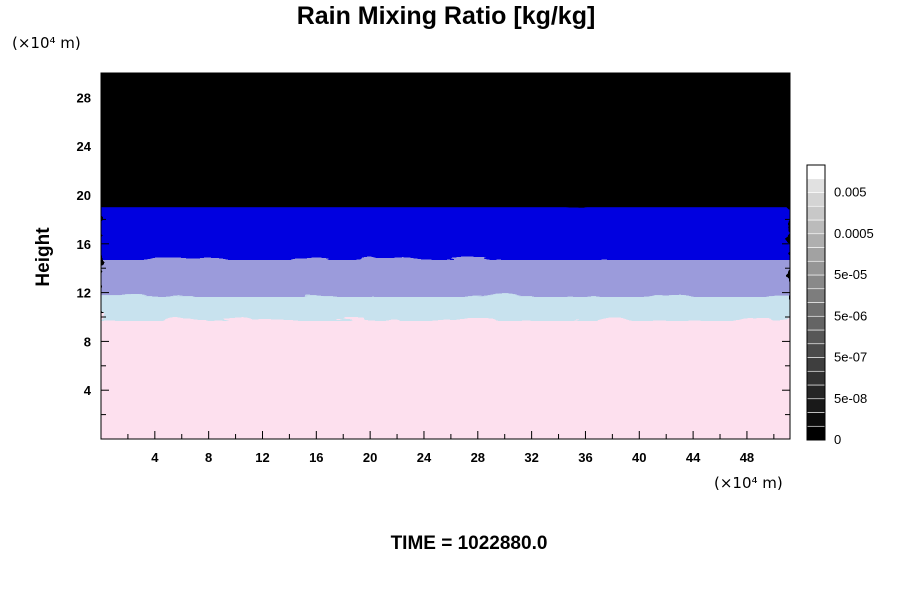  I want to click on colorbar-tick-label: 0.005, so click(850, 192).